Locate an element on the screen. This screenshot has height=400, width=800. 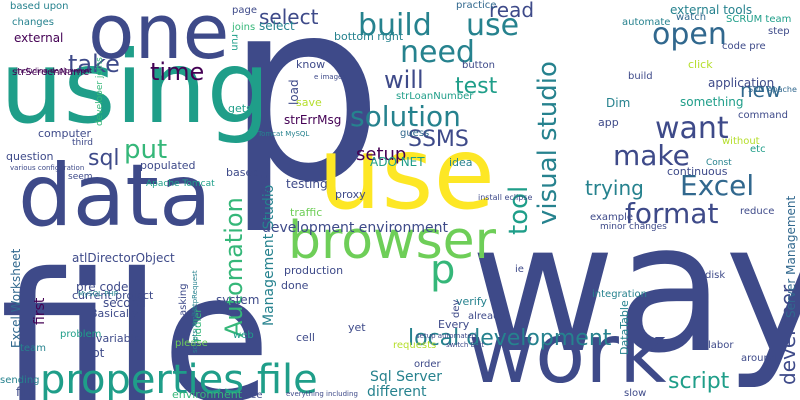
word-p: p is located at coordinates (304, 118).